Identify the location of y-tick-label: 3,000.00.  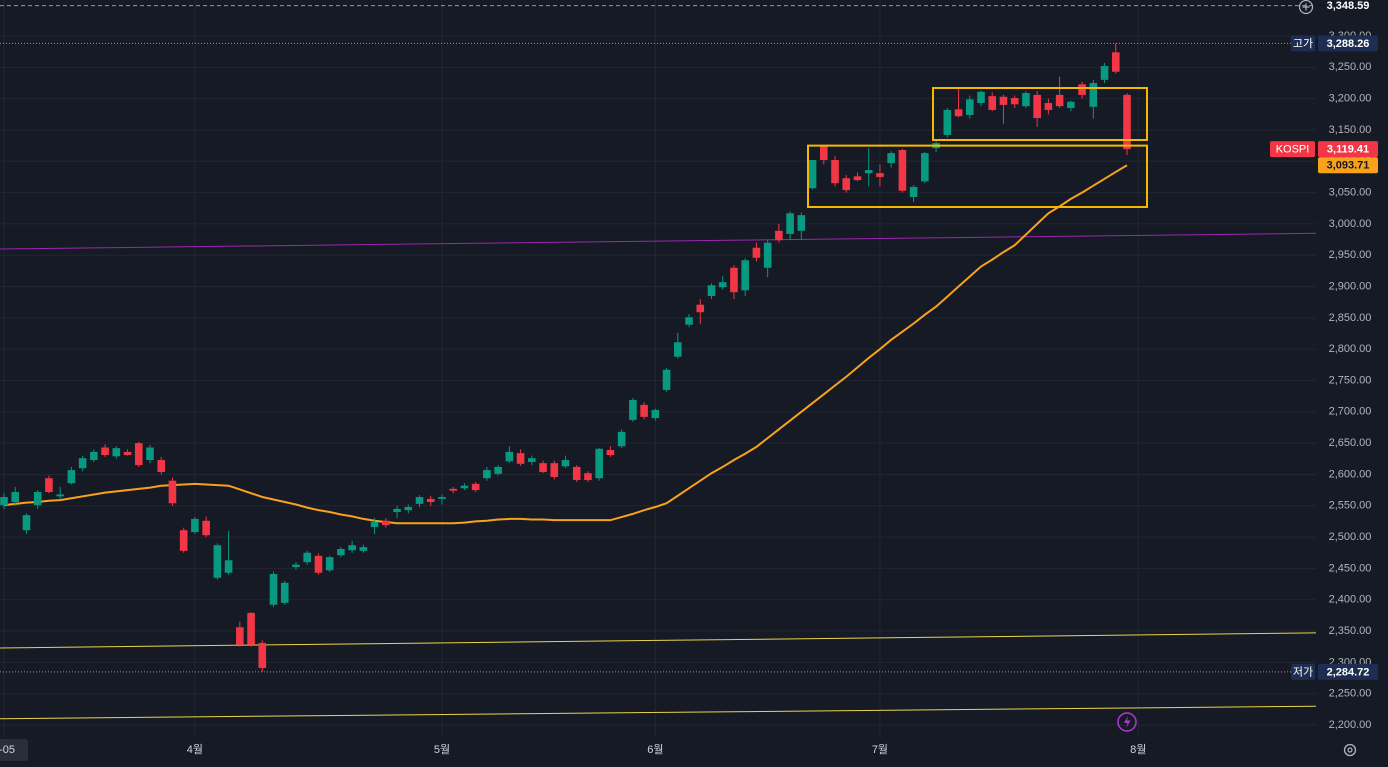
(1350, 224).